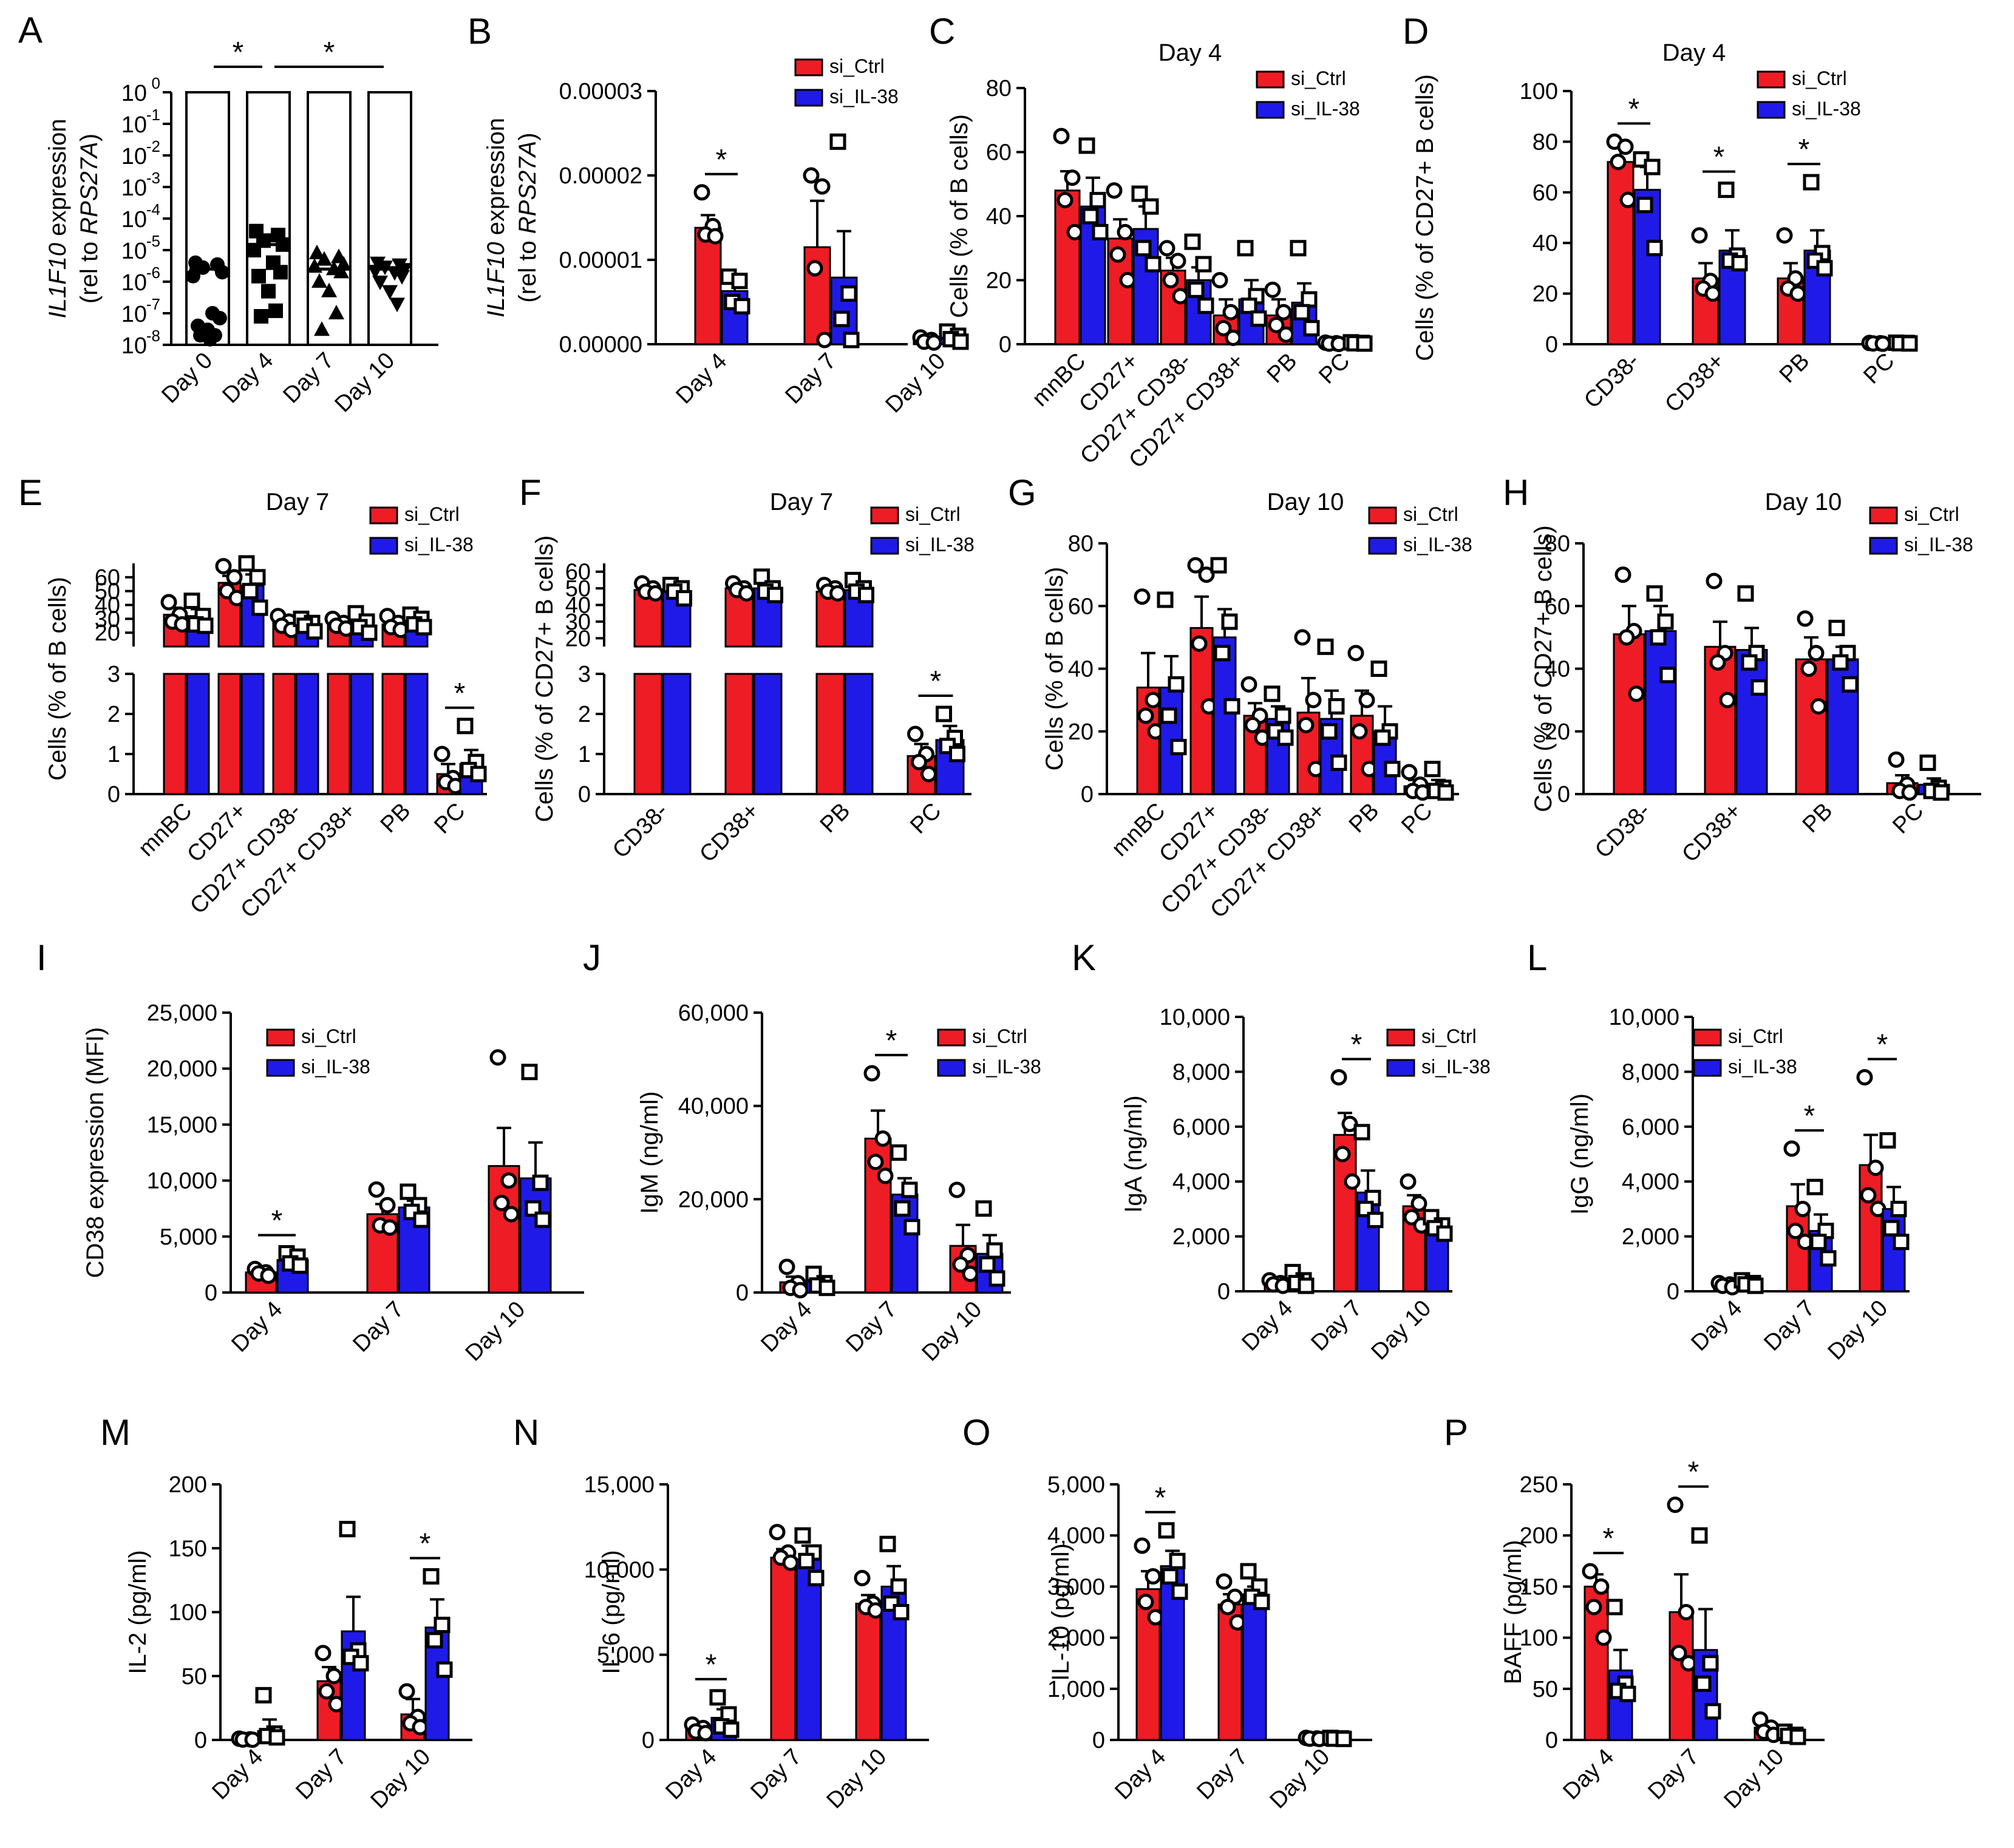  I want to click on p-xtick-label-0: Day 4, so click(1588, 1774).